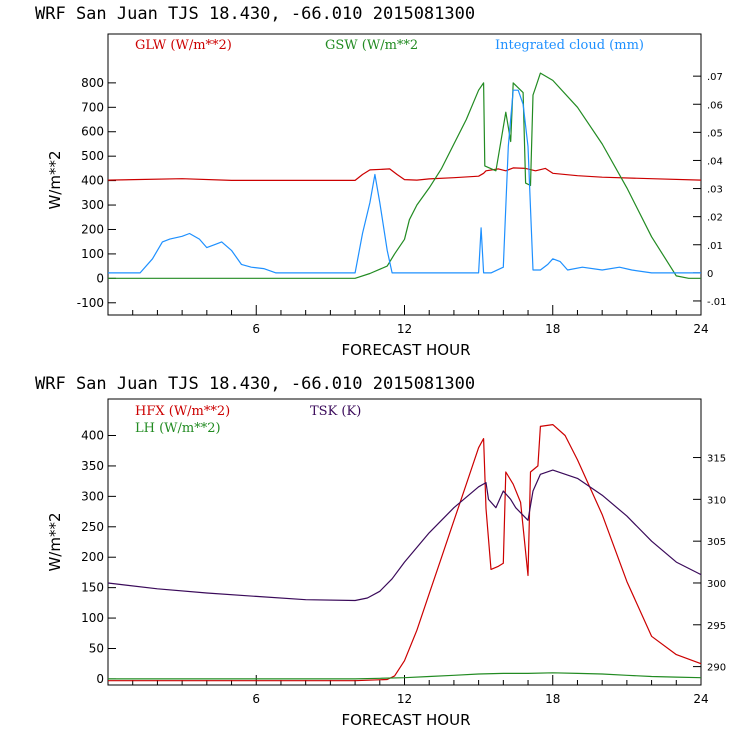 Image resolution: width=740 pixels, height=740 pixels. What do you see at coordinates (178, 428) in the screenshot?
I see `legend-lh: LH (W/m**2)` at bounding box center [178, 428].